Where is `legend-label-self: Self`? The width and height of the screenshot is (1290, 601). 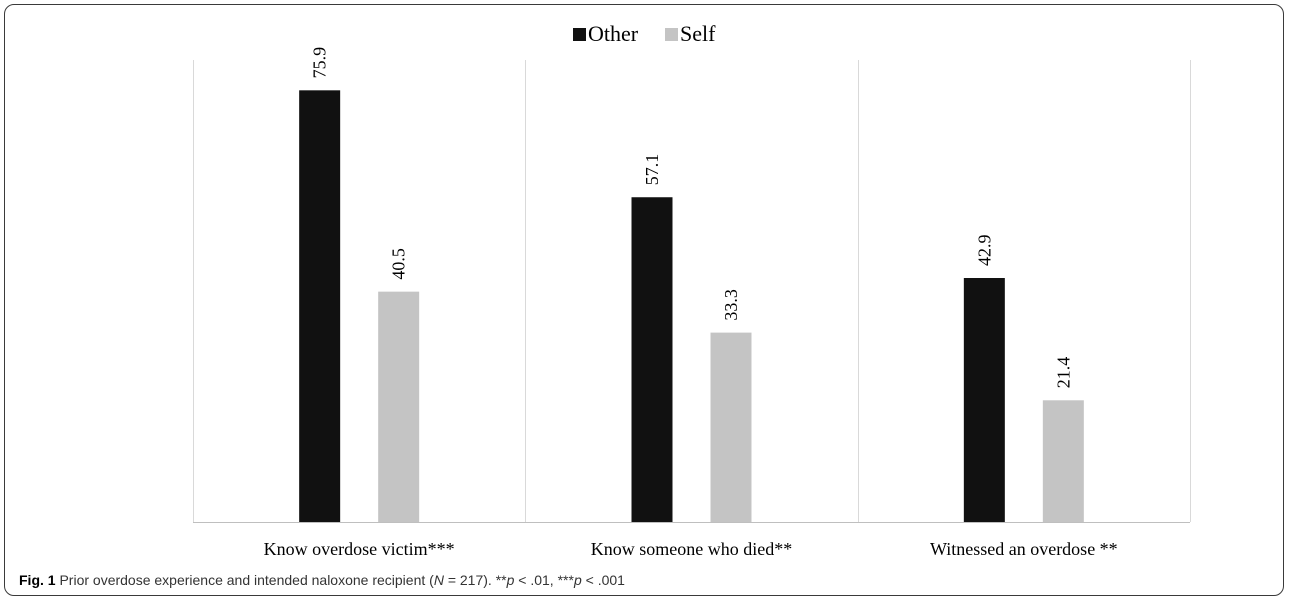 legend-label-self: Self is located at coordinates (698, 33).